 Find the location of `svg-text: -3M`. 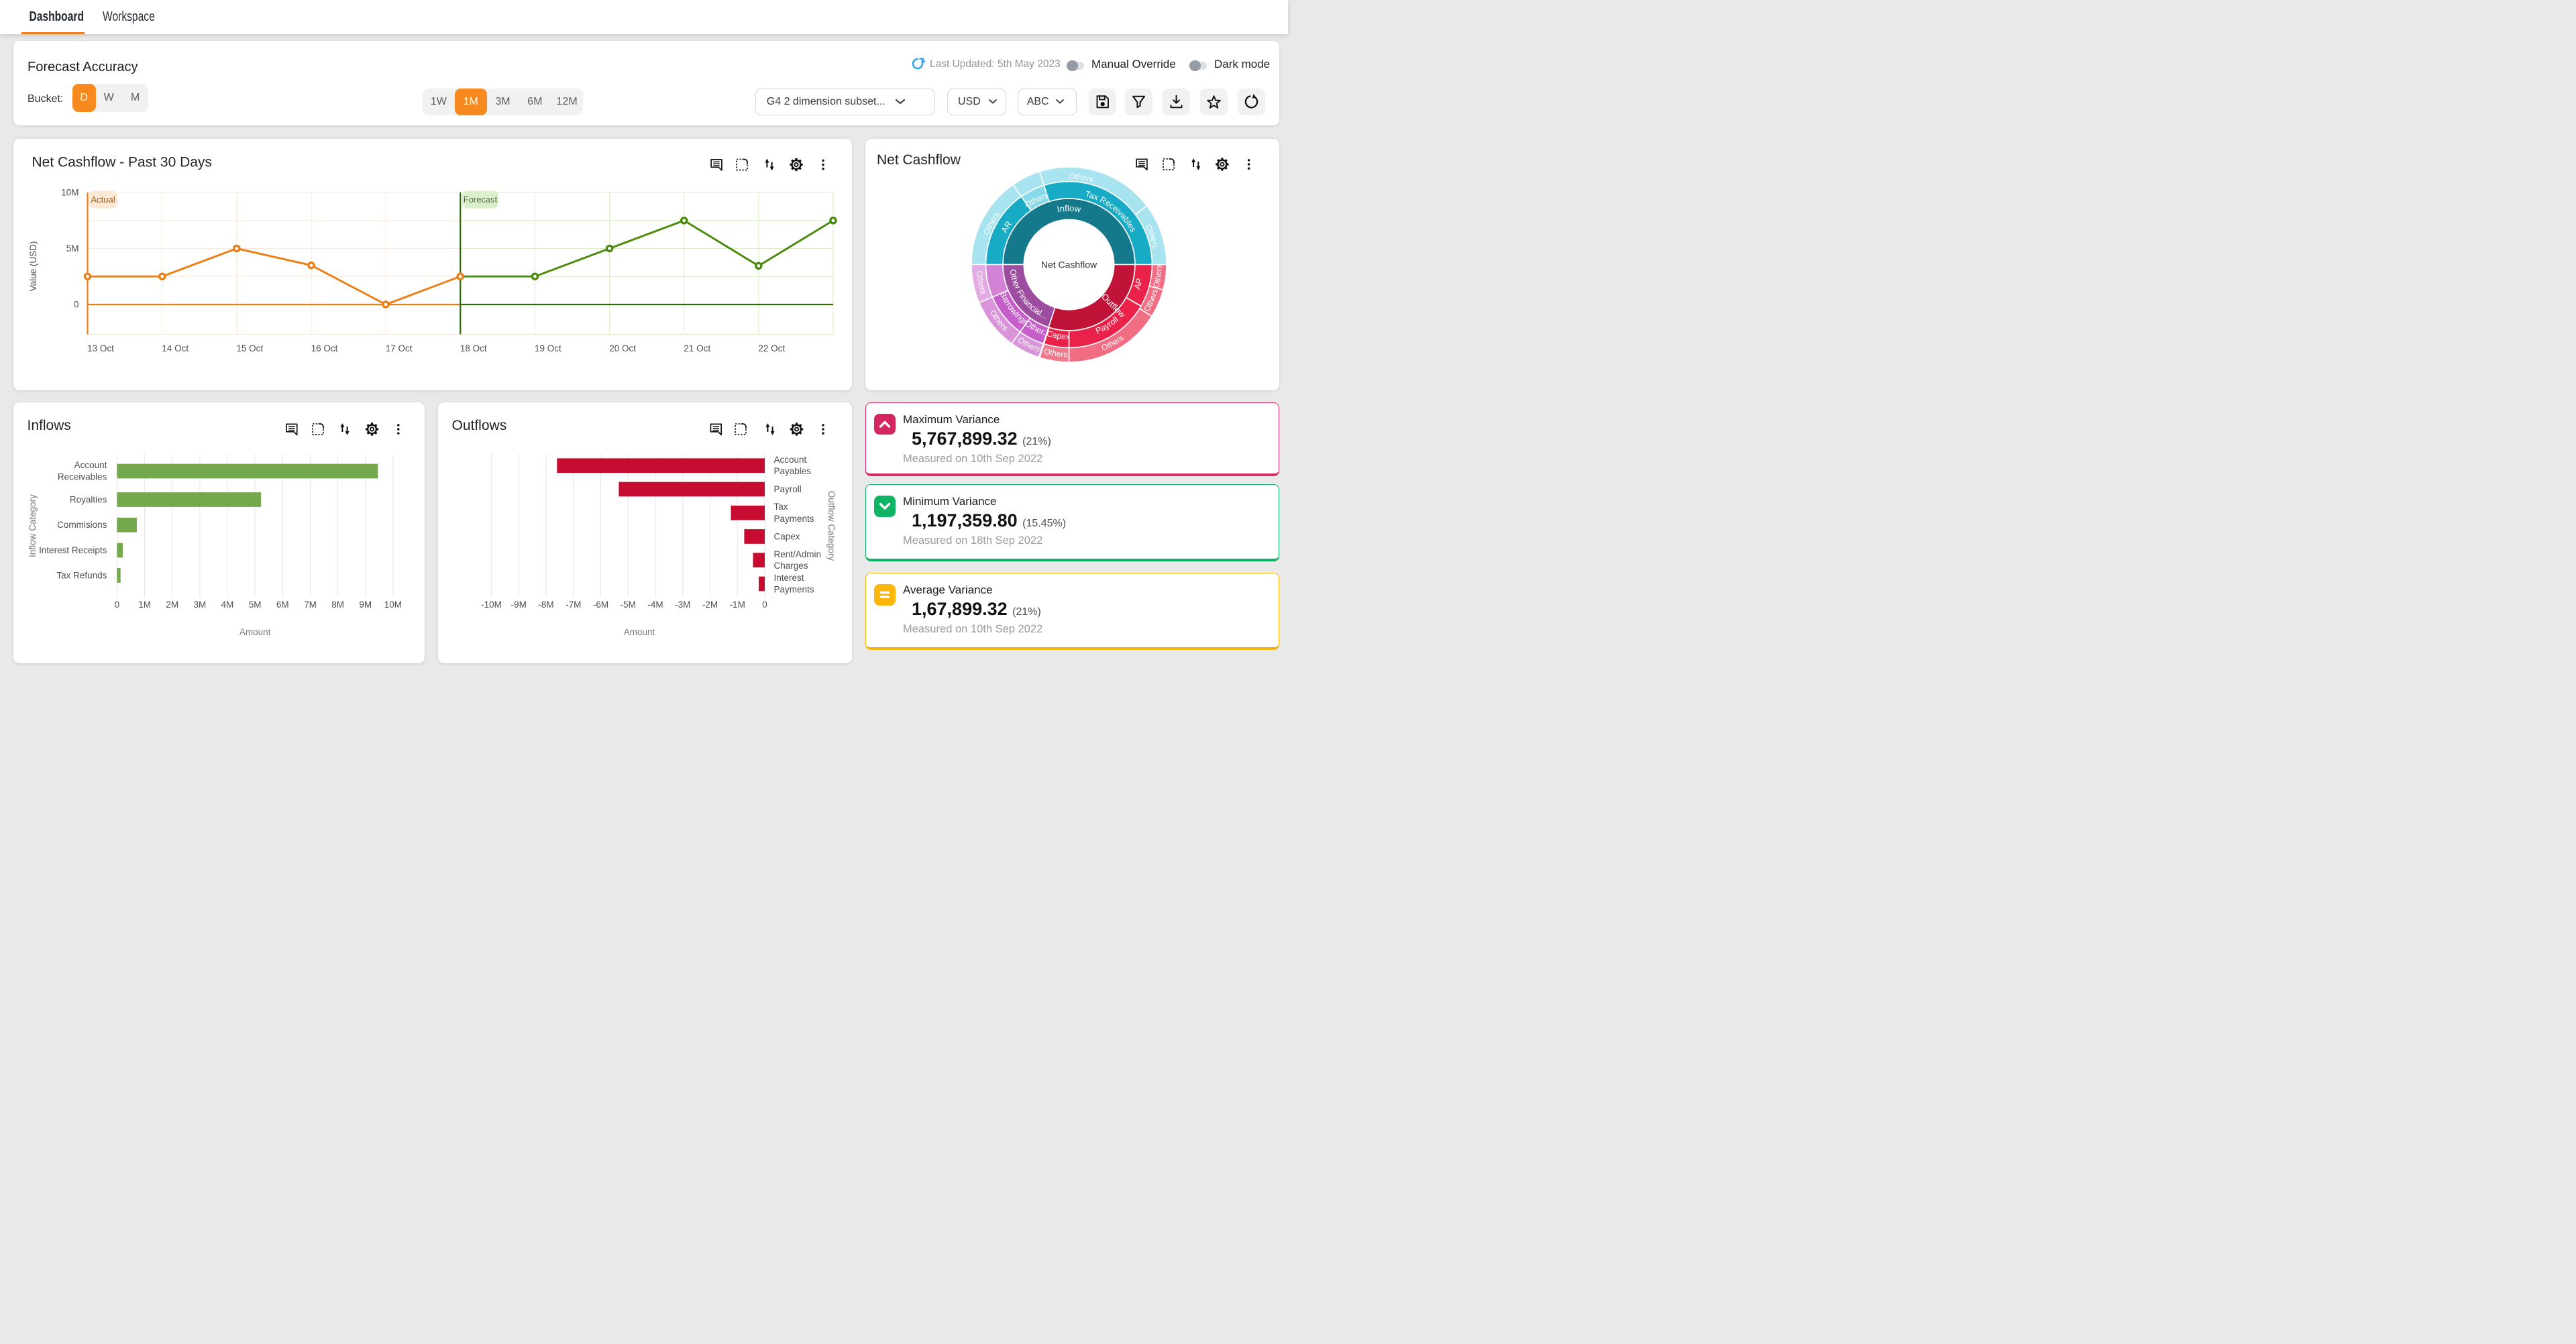

svg-text: -3M is located at coordinates (682, 605).